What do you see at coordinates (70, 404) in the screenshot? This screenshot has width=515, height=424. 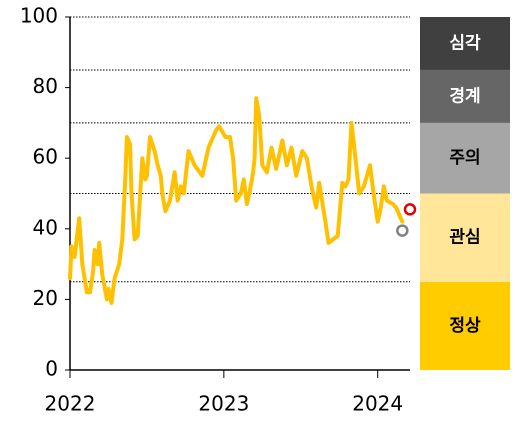 I see `x-tick-label: 2022` at bounding box center [70, 404].